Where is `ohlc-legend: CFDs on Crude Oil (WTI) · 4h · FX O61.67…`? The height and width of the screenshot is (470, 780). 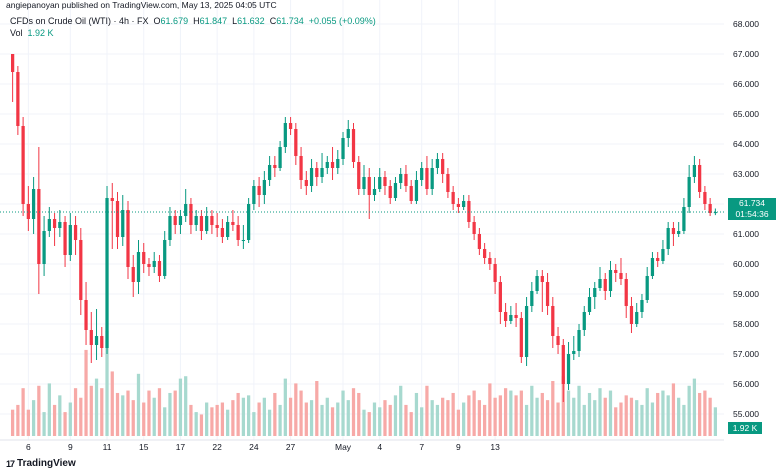
ohlc-legend: CFDs on Crude Oil (WTI) · 4h · FX O61.67… is located at coordinates (193, 21).